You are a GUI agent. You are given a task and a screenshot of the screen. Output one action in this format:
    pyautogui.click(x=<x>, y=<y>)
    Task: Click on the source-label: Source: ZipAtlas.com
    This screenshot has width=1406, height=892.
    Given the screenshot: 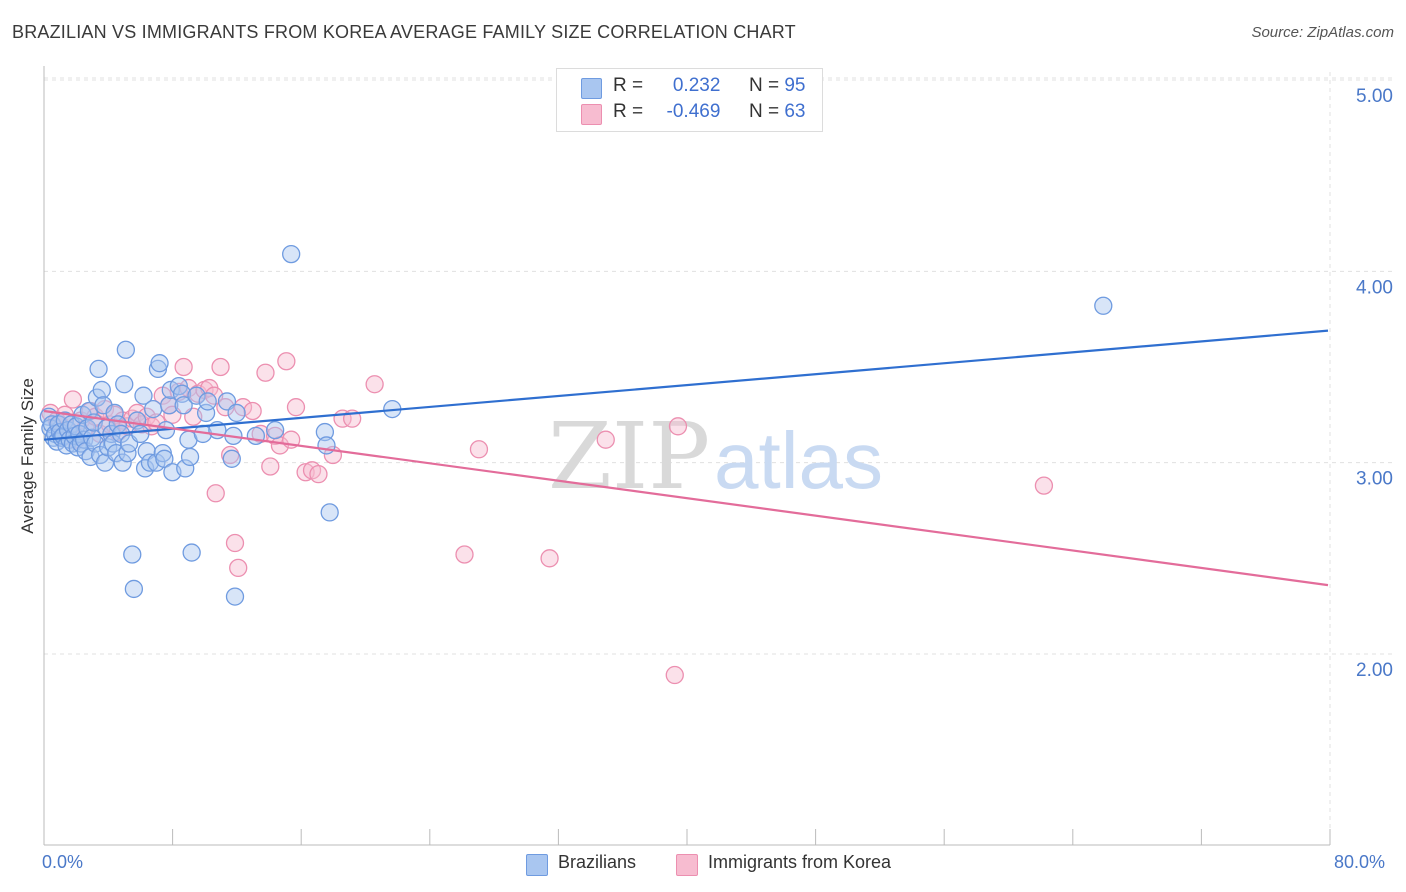 What is the action you would take?
    pyautogui.click(x=1322, y=32)
    